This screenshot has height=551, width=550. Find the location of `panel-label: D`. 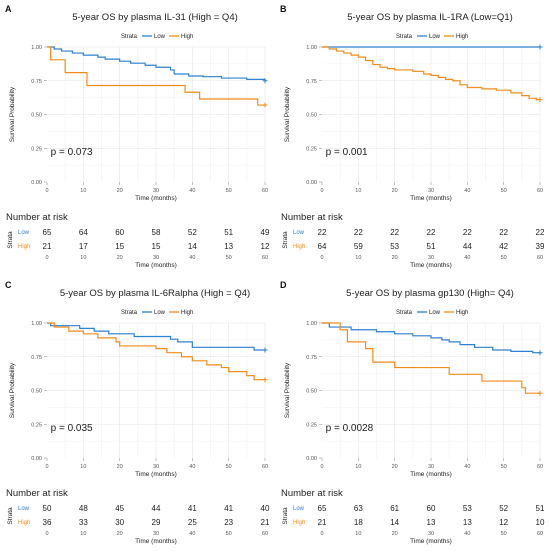

panel-label: D is located at coordinates (283, 285).